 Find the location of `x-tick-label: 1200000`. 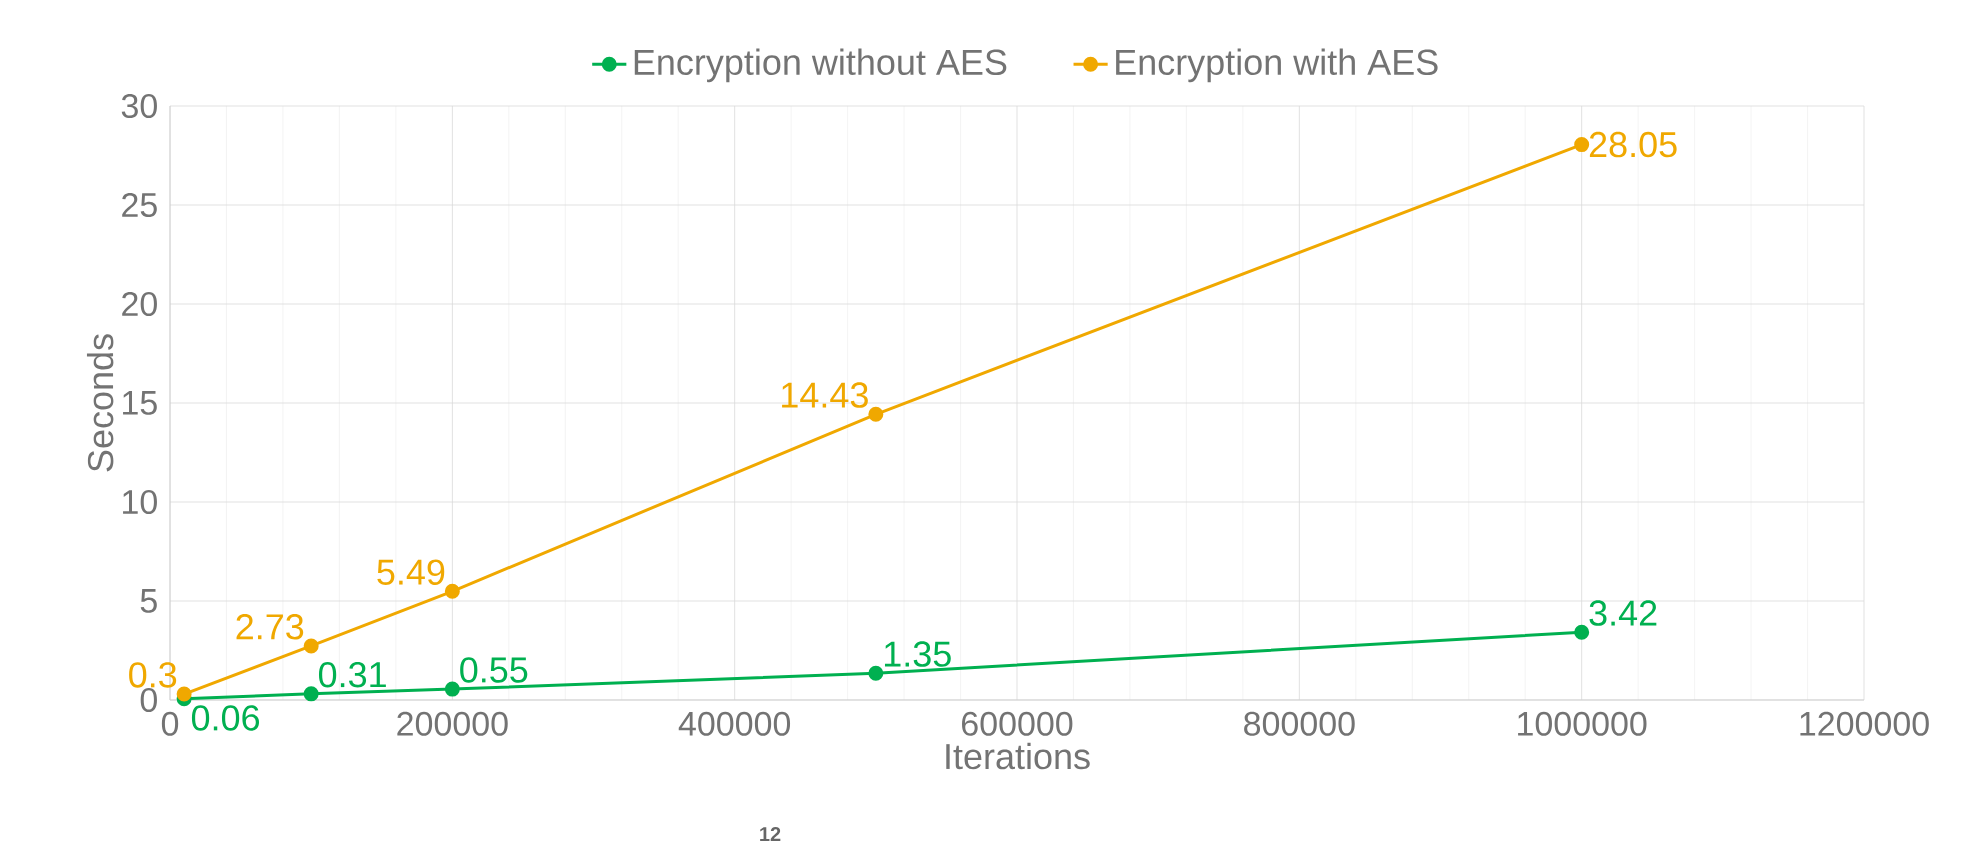

x-tick-label: 1200000 is located at coordinates (1864, 723).